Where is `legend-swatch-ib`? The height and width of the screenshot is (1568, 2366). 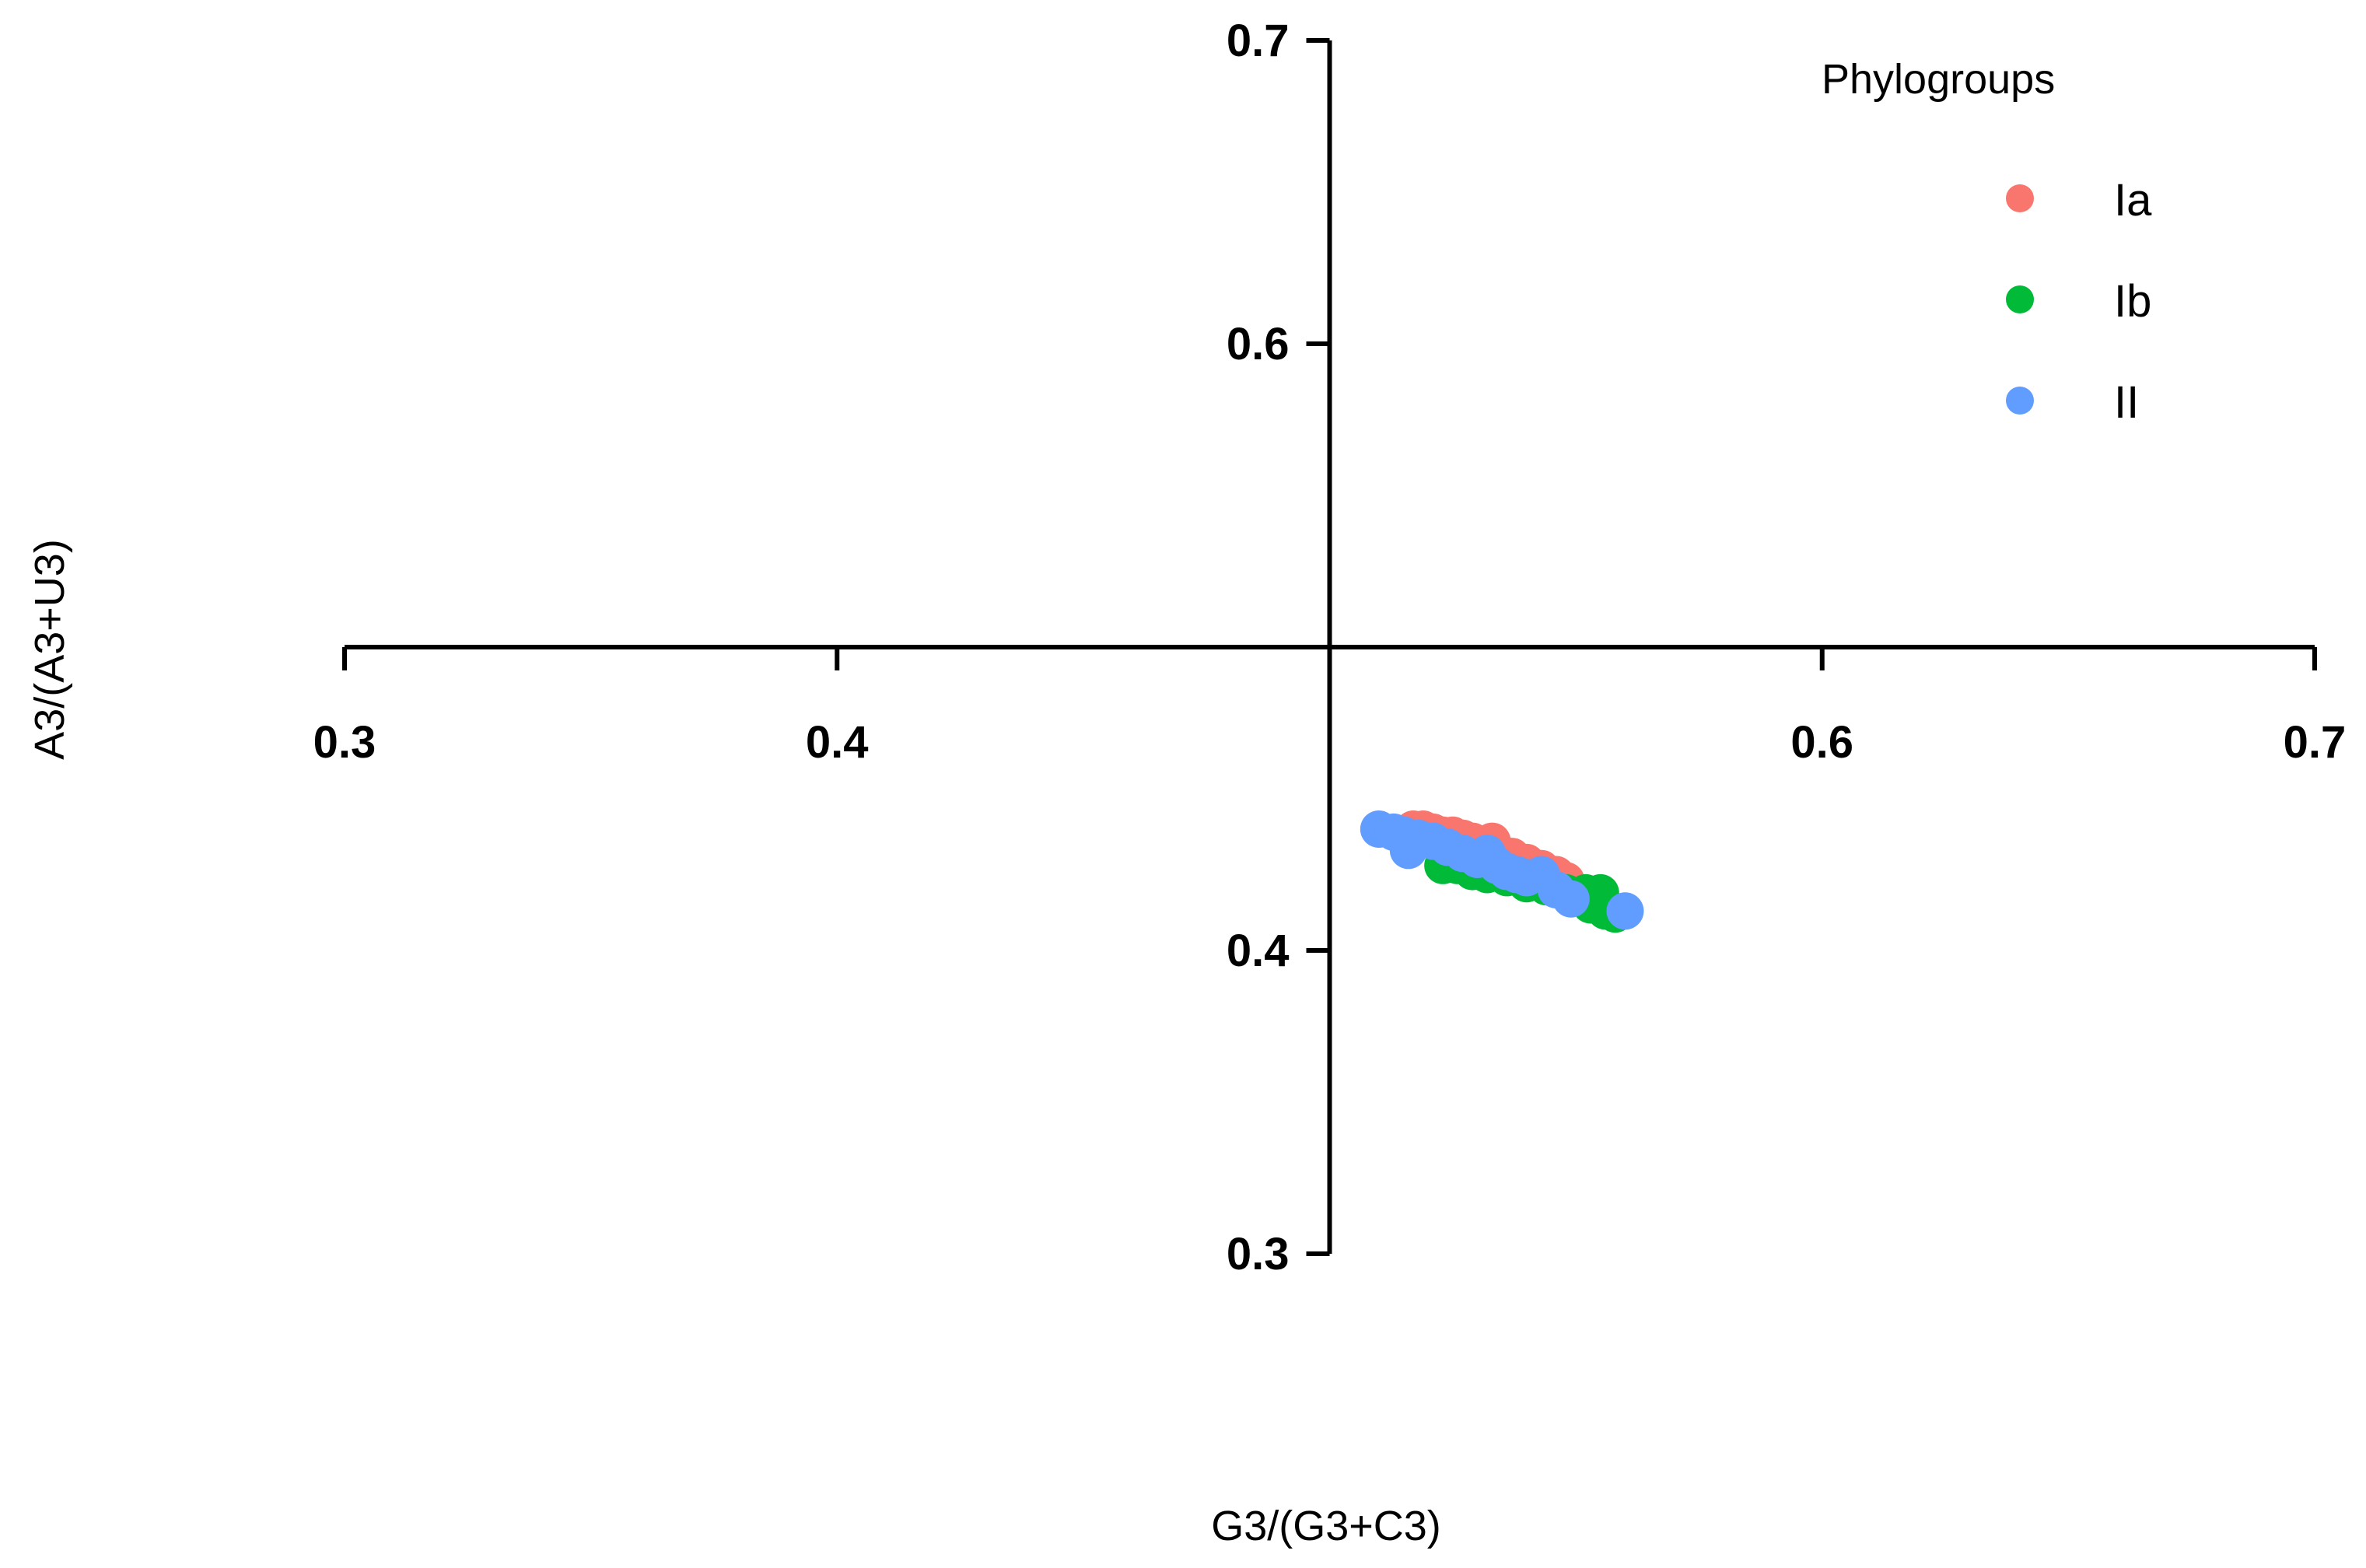 legend-swatch-ib is located at coordinates (2020, 299).